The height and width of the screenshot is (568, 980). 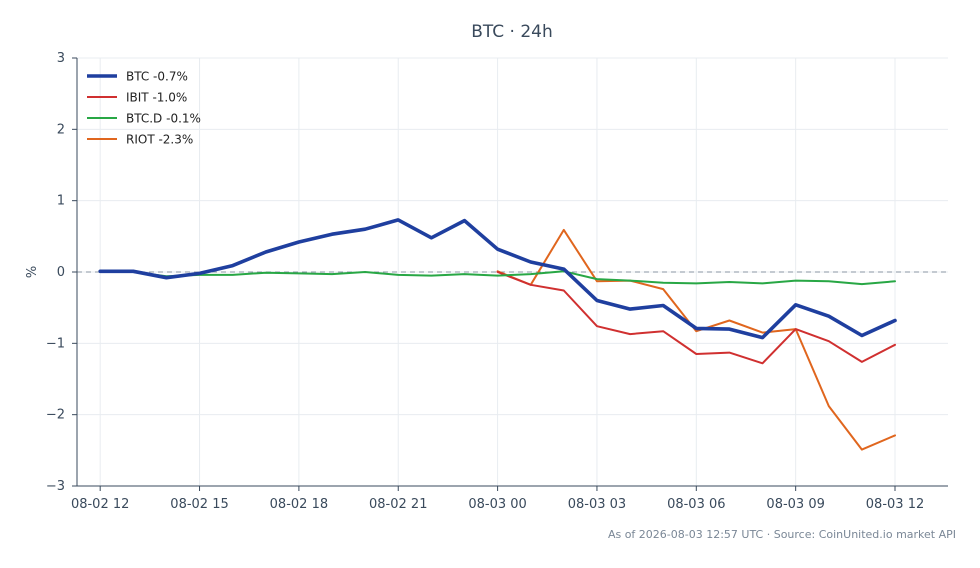 I want to click on chart-title: BTC · 24h, so click(x=512, y=32).